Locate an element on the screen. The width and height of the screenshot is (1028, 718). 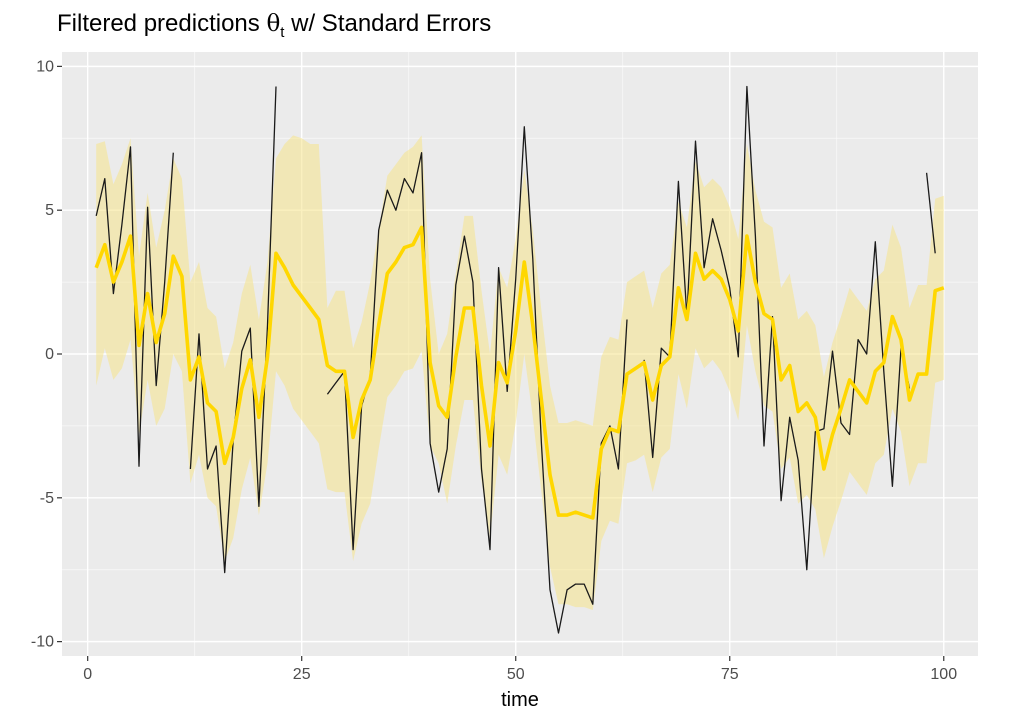
x-tick-label: 0 is located at coordinates (87, 674).